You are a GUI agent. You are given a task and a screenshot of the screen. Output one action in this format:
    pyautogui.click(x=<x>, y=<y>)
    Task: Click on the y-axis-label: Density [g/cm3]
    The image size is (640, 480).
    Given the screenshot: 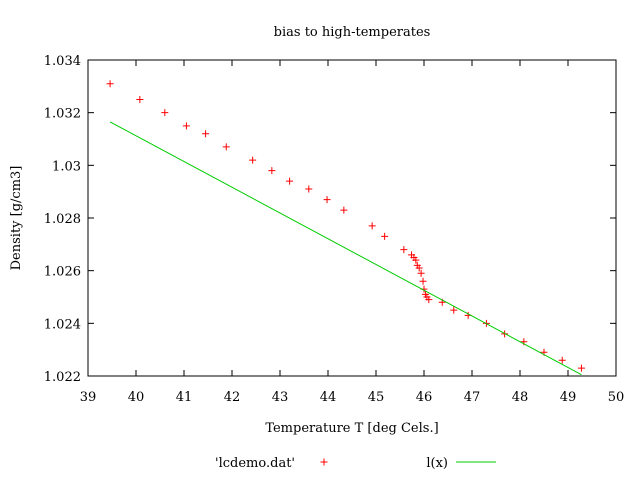 What is the action you would take?
    pyautogui.click(x=16, y=218)
    